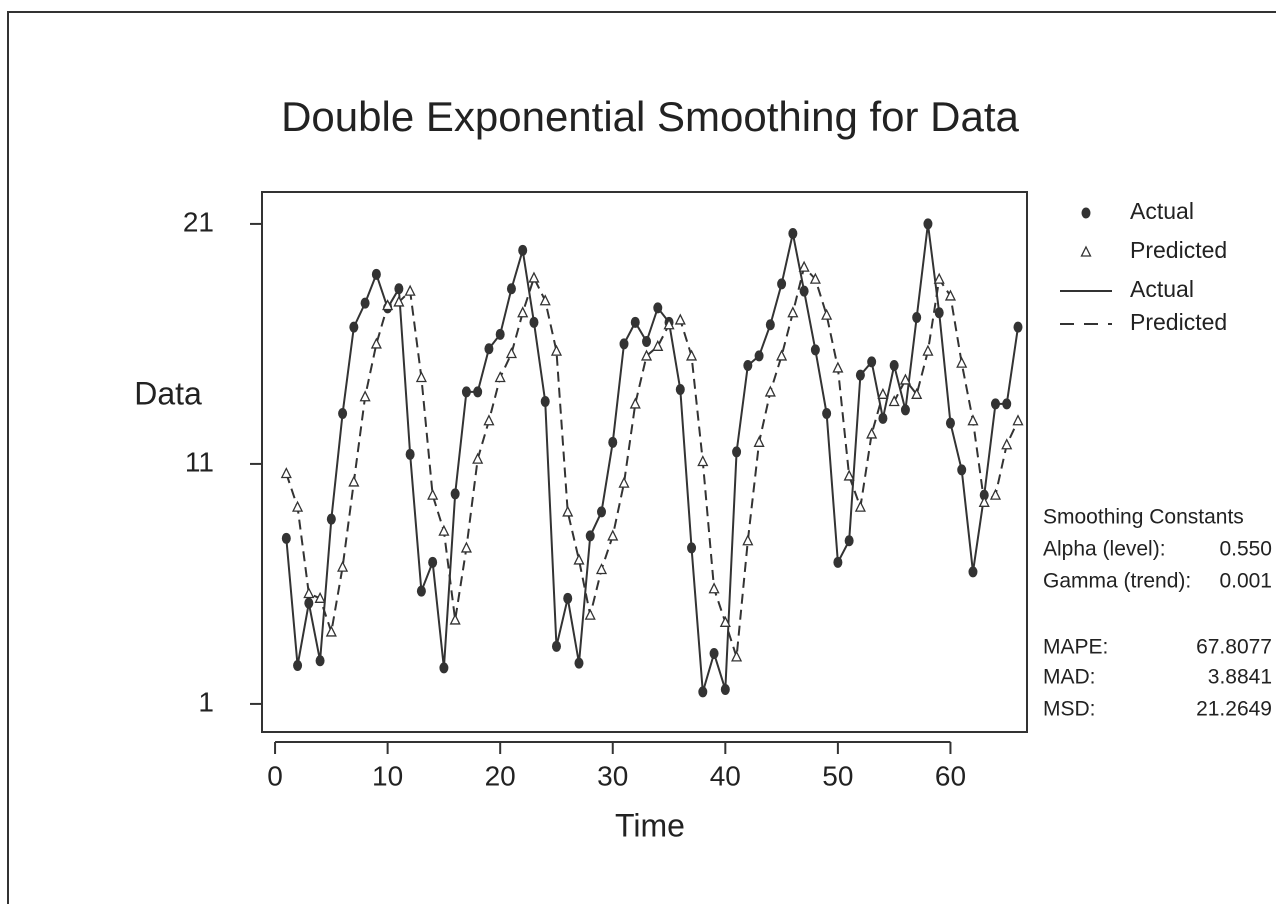 Image resolution: width=1276 pixels, height=904 pixels. What do you see at coordinates (650, 116) in the screenshot?
I see `chart-title: Double Exponential Smoothing for Data` at bounding box center [650, 116].